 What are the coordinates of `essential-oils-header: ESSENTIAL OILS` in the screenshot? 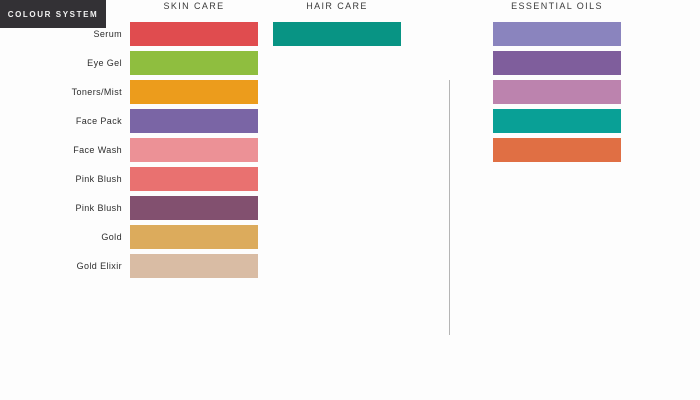 It's located at (557, 6).